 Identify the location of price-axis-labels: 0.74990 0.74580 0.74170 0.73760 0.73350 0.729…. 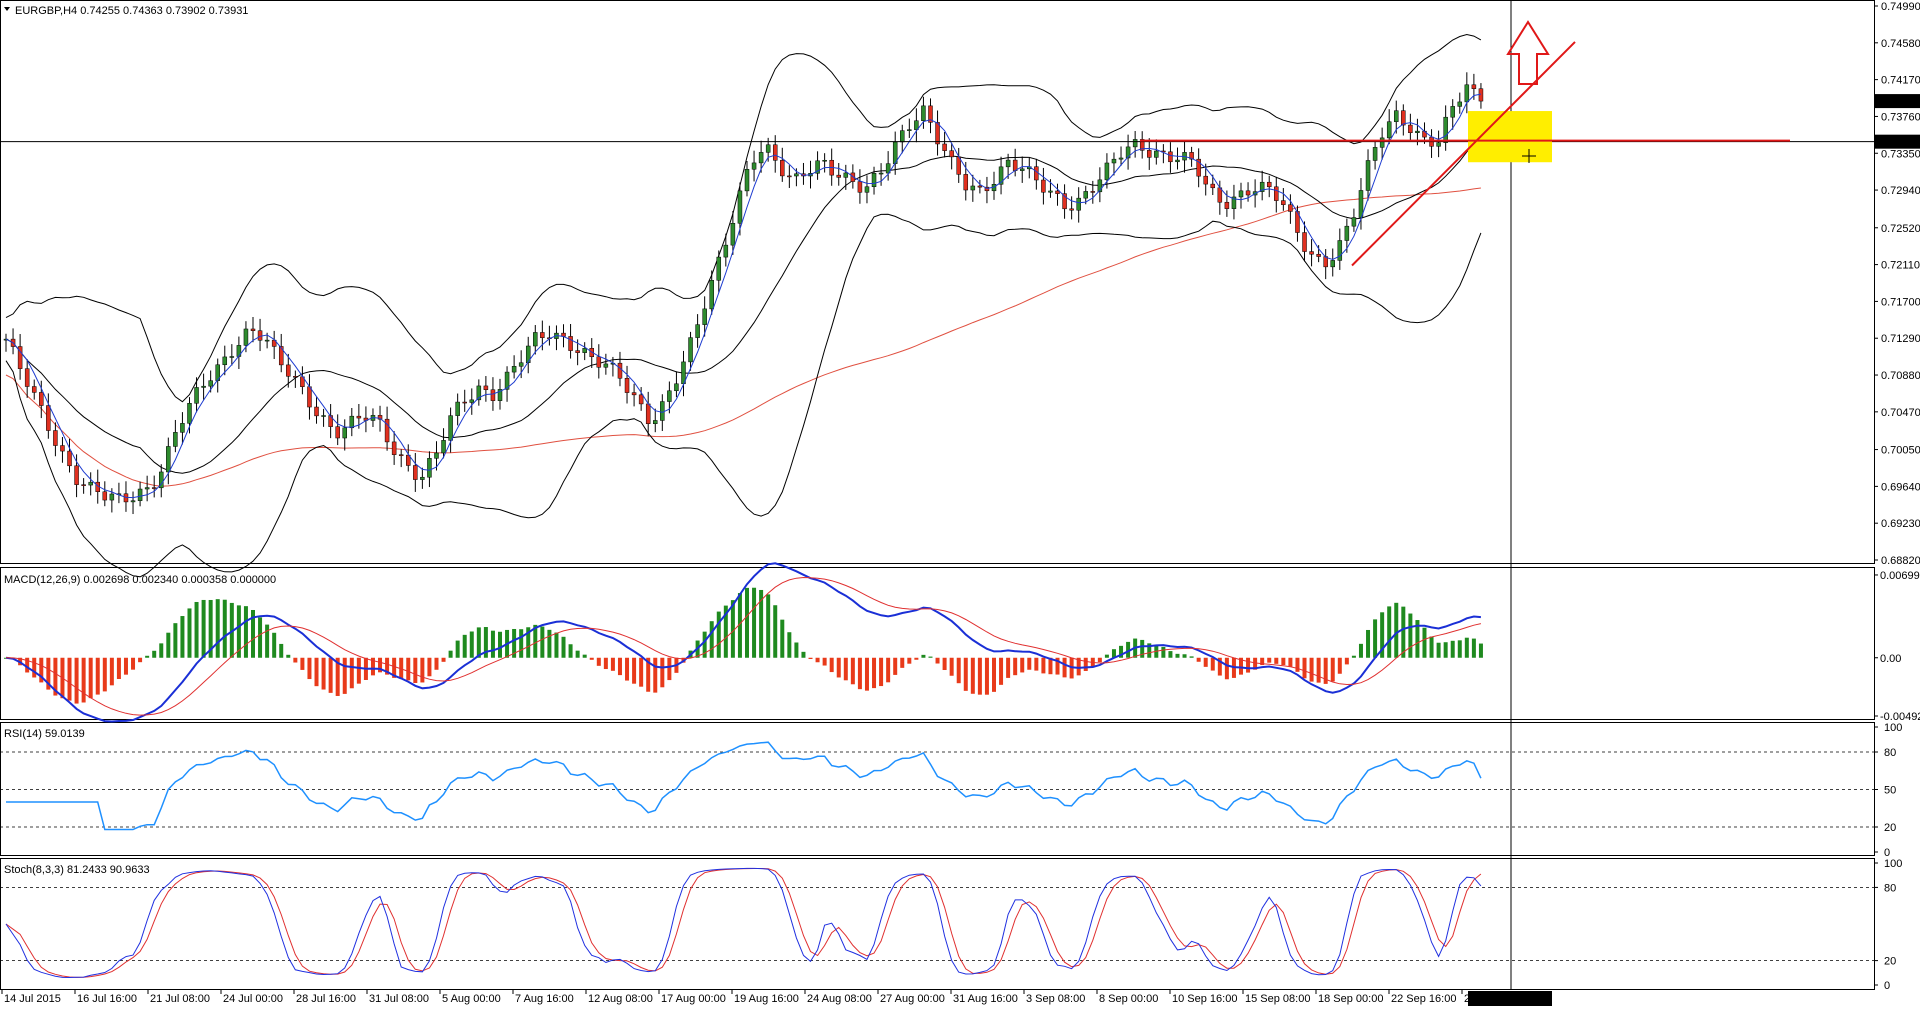
(1897, 496).